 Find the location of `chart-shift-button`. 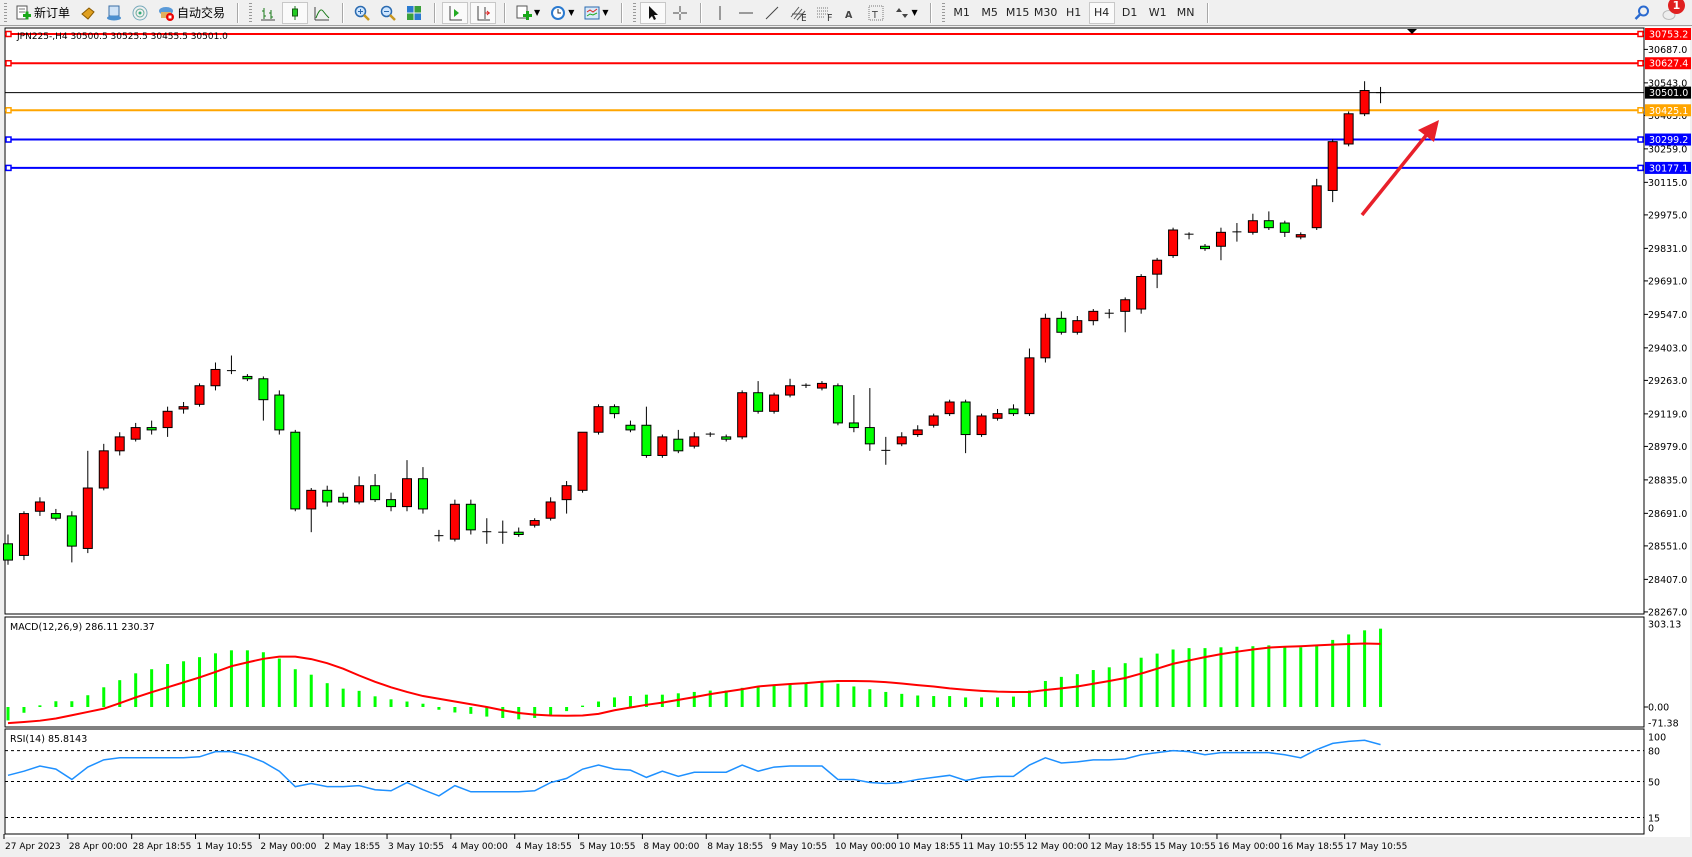

chart-shift-button is located at coordinates (483, 12).